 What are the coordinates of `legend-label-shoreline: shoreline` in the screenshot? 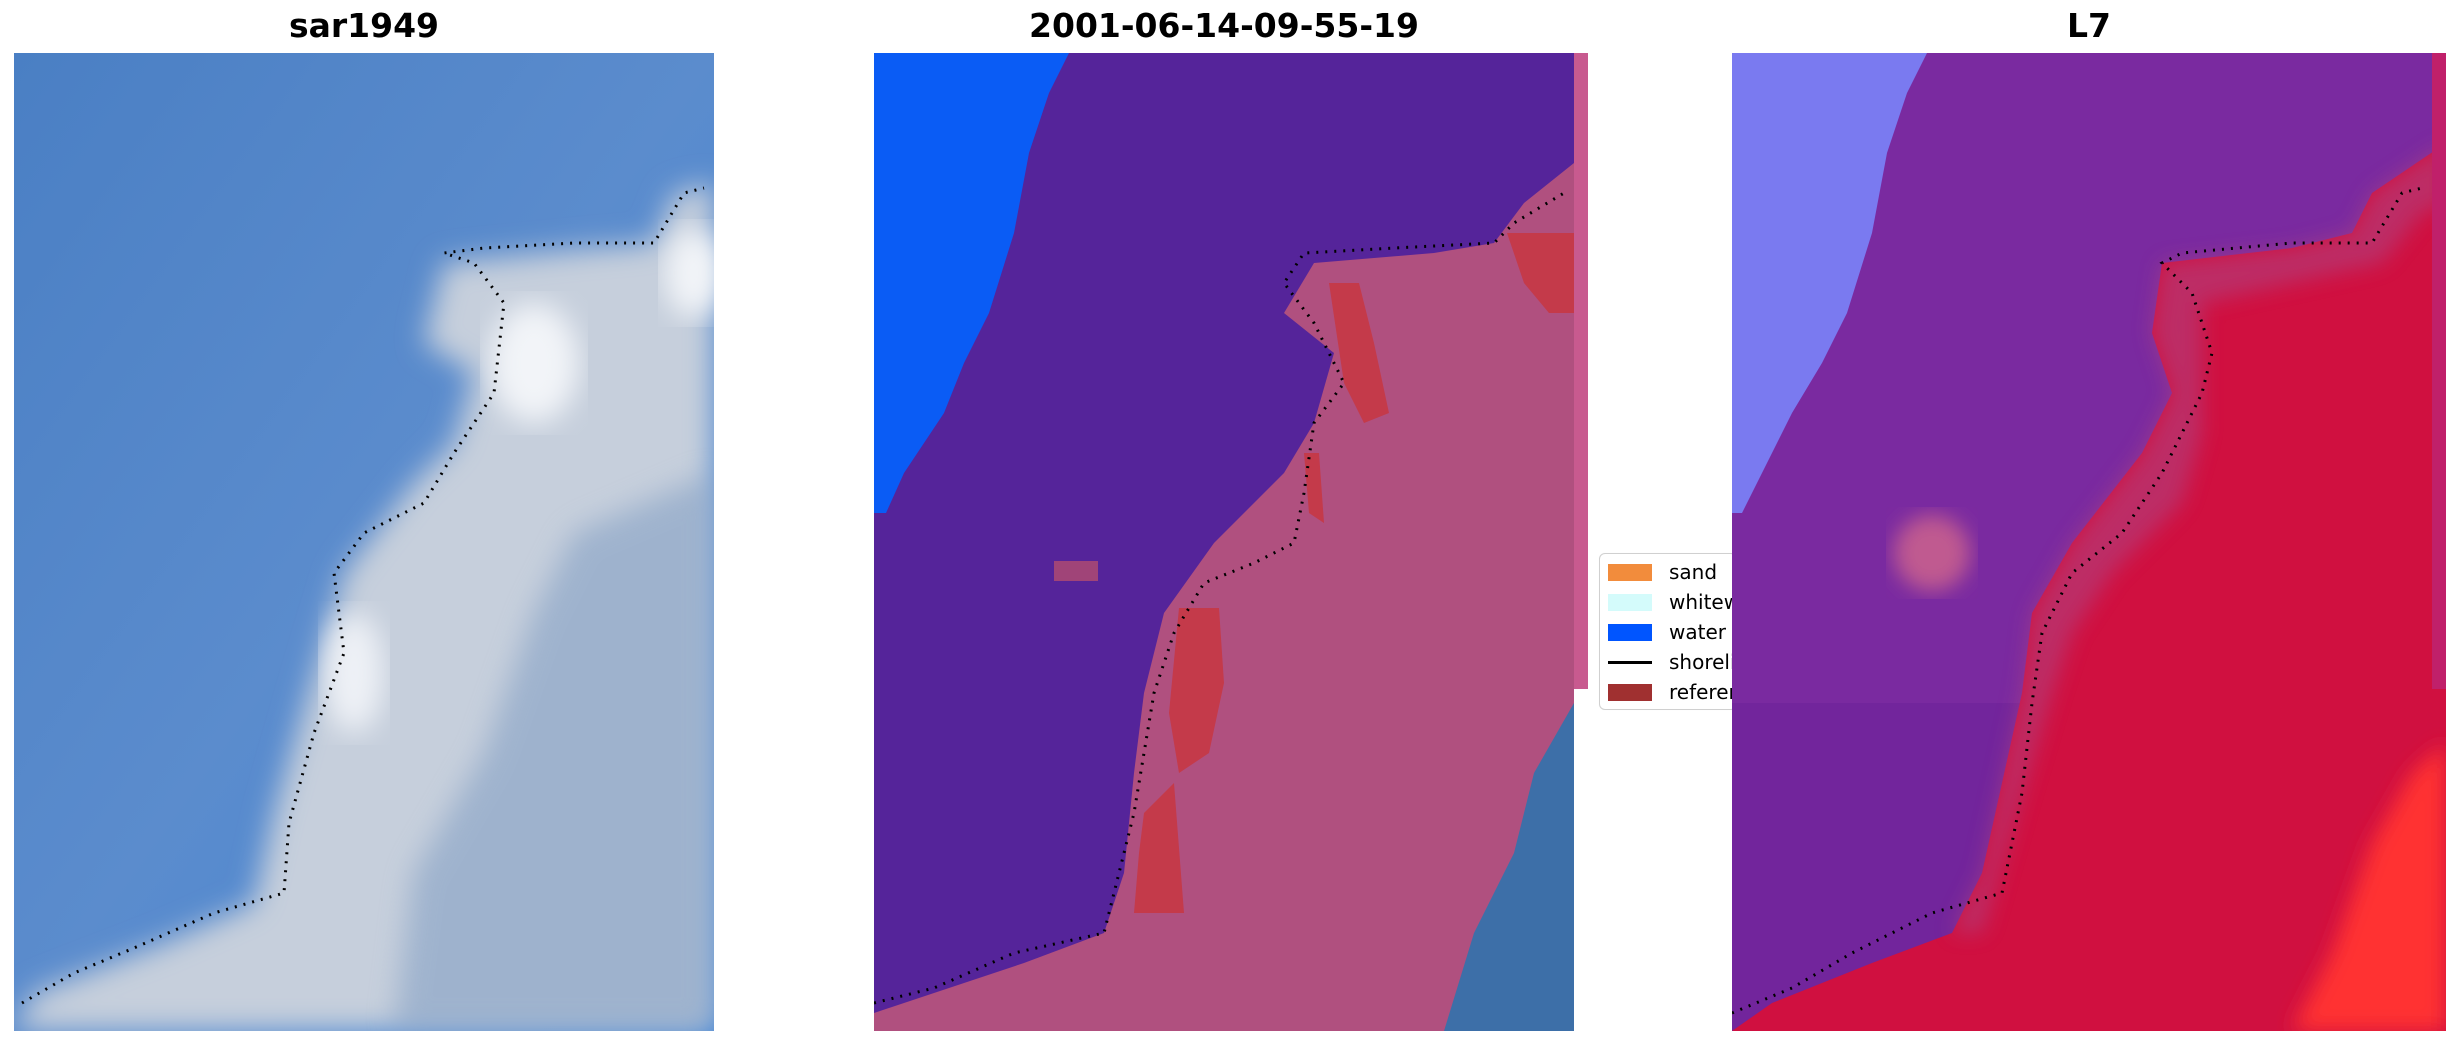 It's located at (1702, 662).